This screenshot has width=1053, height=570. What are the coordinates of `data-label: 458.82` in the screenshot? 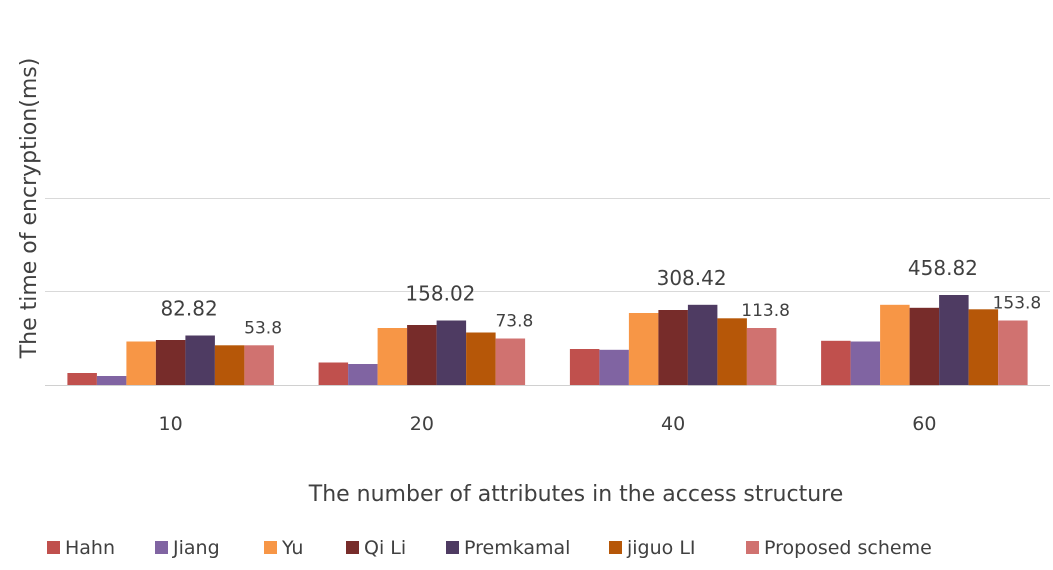 It's located at (943, 268).